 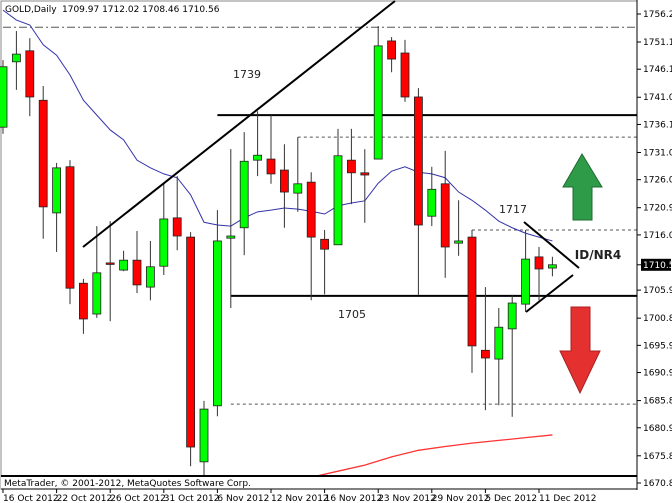 What do you see at coordinates (657, 98) in the screenshot?
I see `y-tick-label: 1741.05` at bounding box center [657, 98].